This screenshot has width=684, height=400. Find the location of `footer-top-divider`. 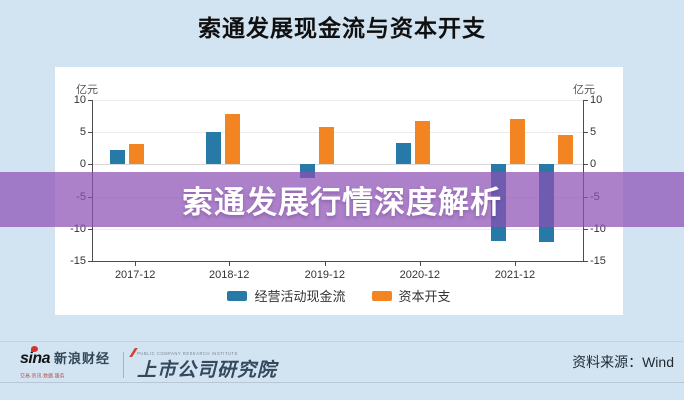

footer-top-divider is located at coordinates (342, 341).